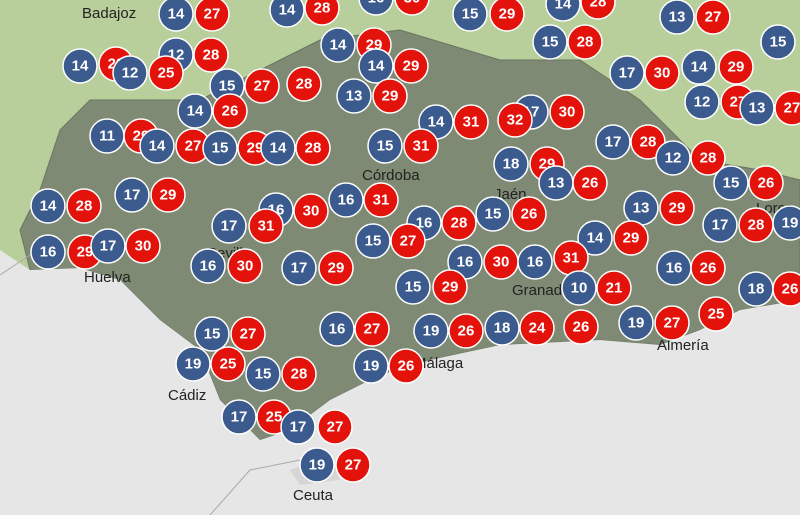 This screenshot has width=800, height=515. Describe the element at coordinates (107, 136) in the screenshot. I see `min-temp: 11` at that location.